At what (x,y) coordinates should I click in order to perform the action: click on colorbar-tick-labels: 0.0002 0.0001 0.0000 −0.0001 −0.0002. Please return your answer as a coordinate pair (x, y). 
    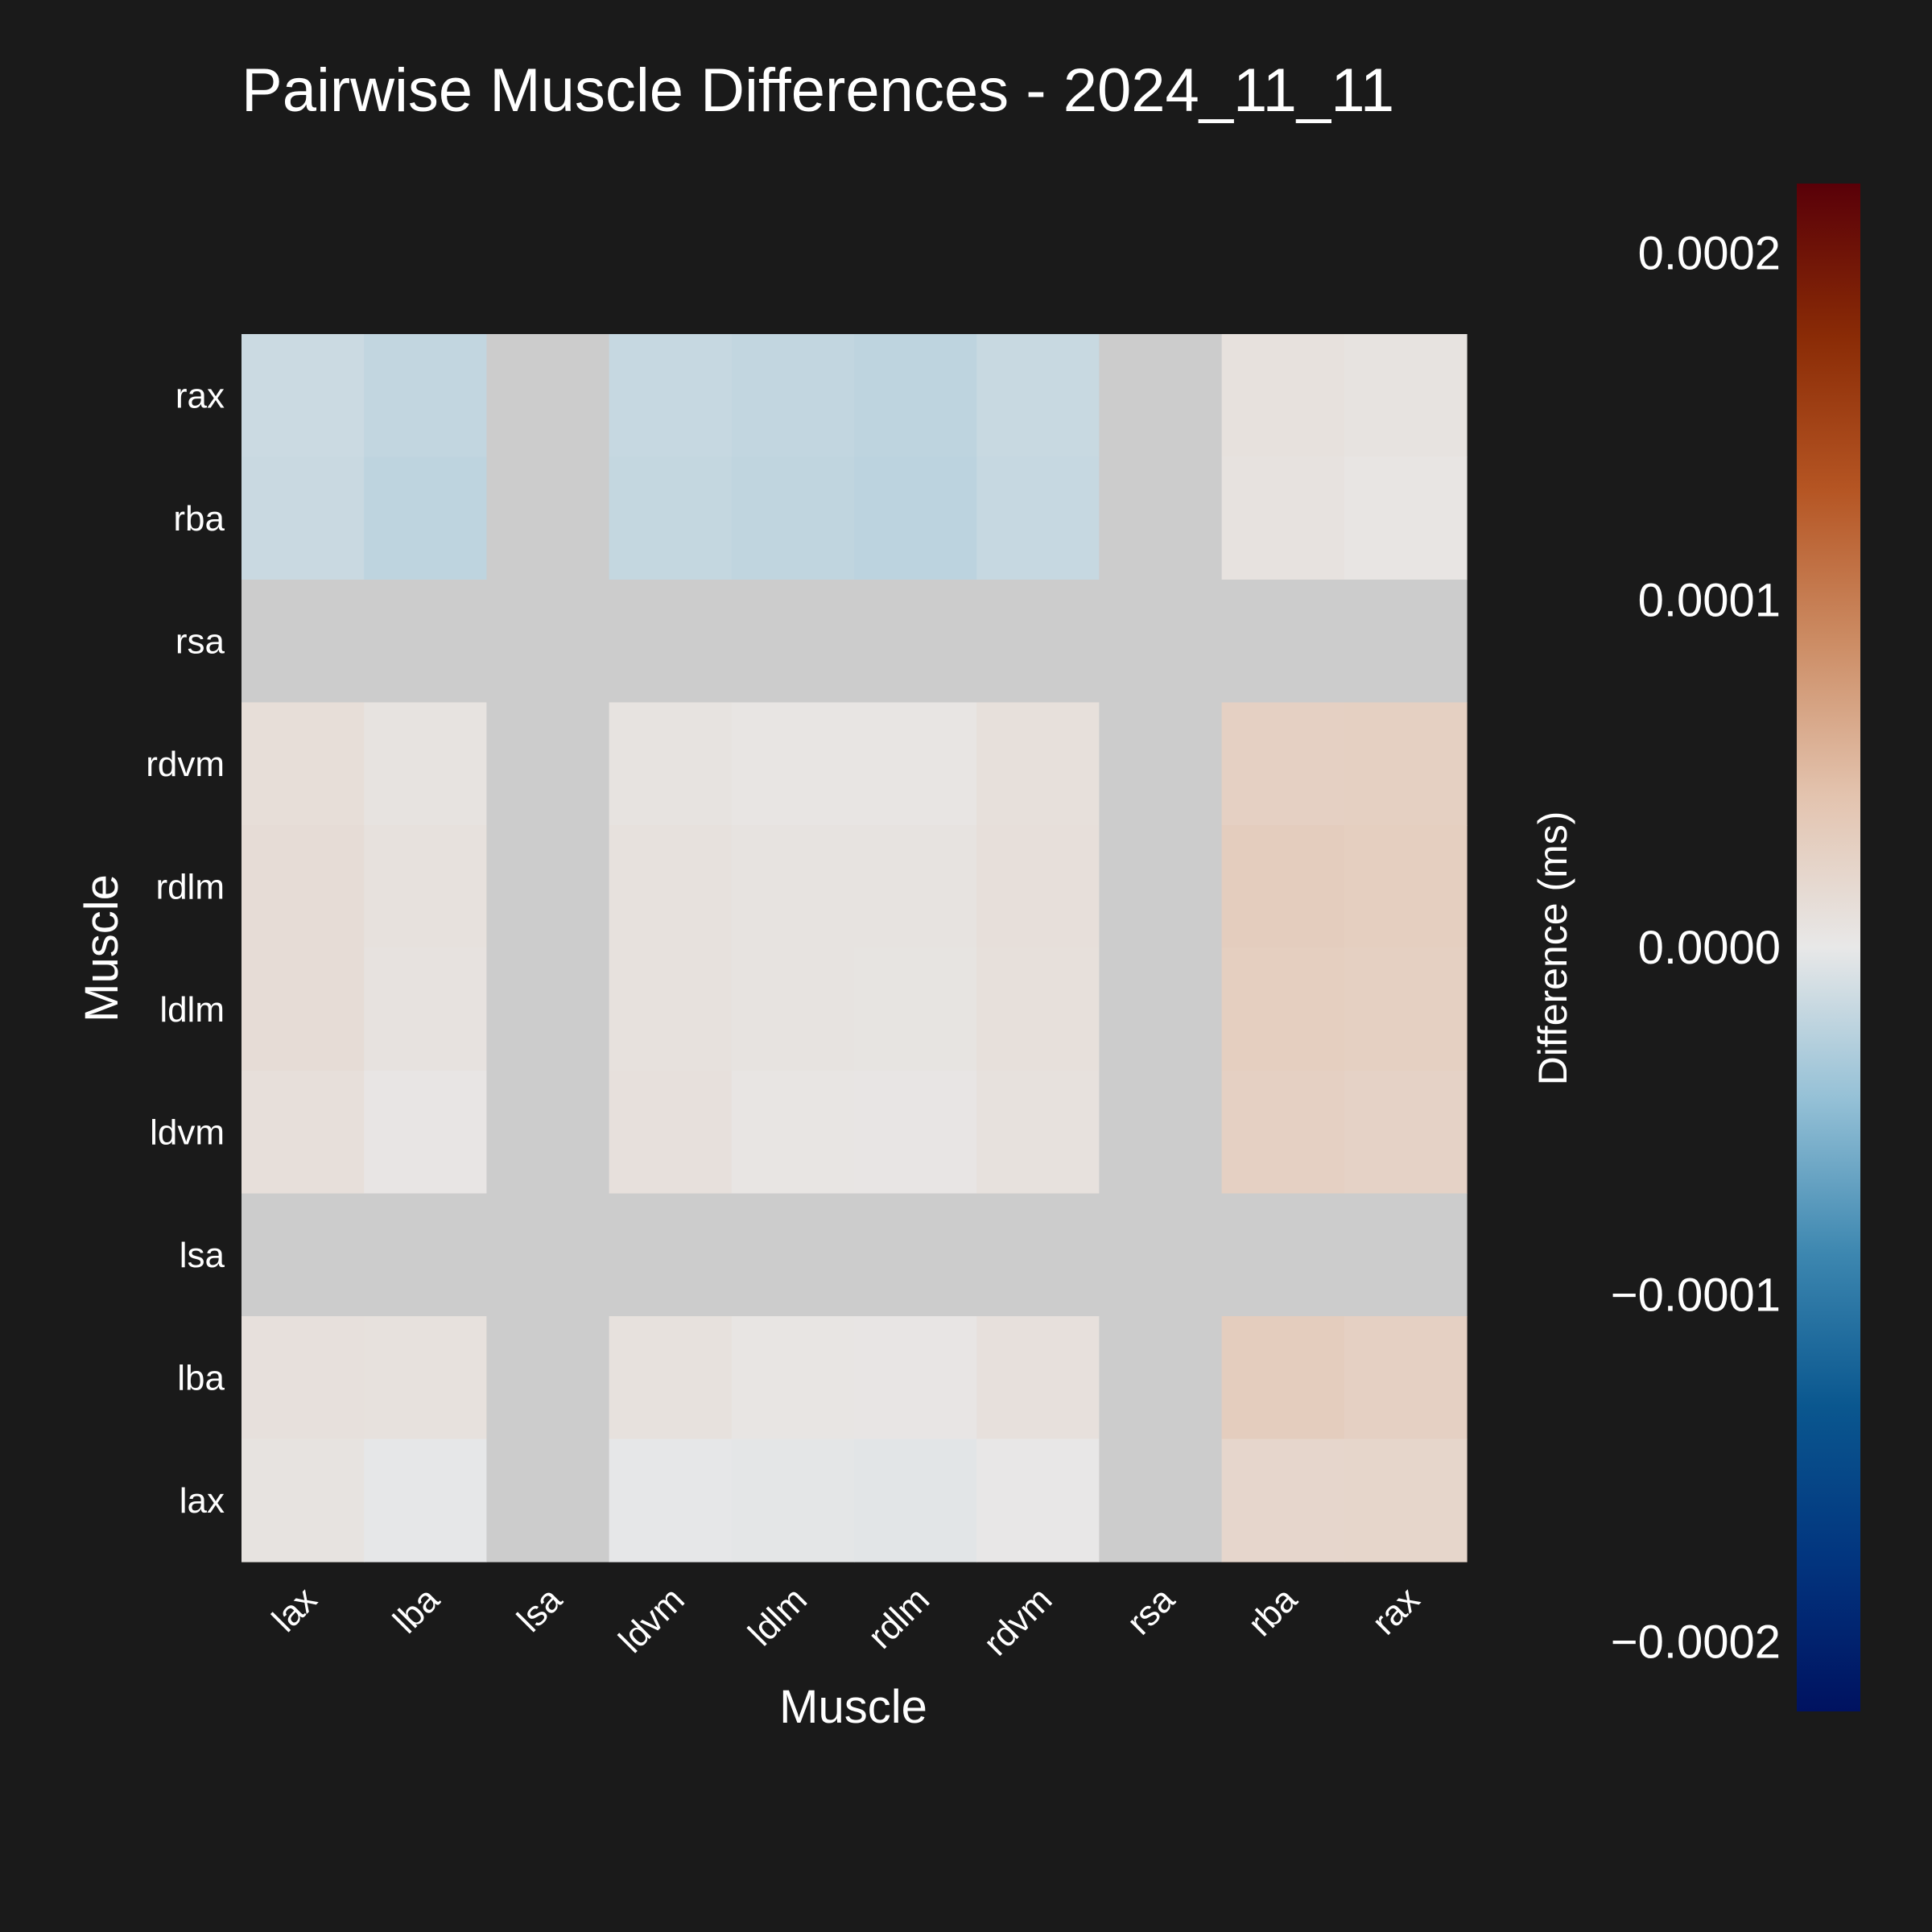
    Looking at the image, I should click on (1696, 947).